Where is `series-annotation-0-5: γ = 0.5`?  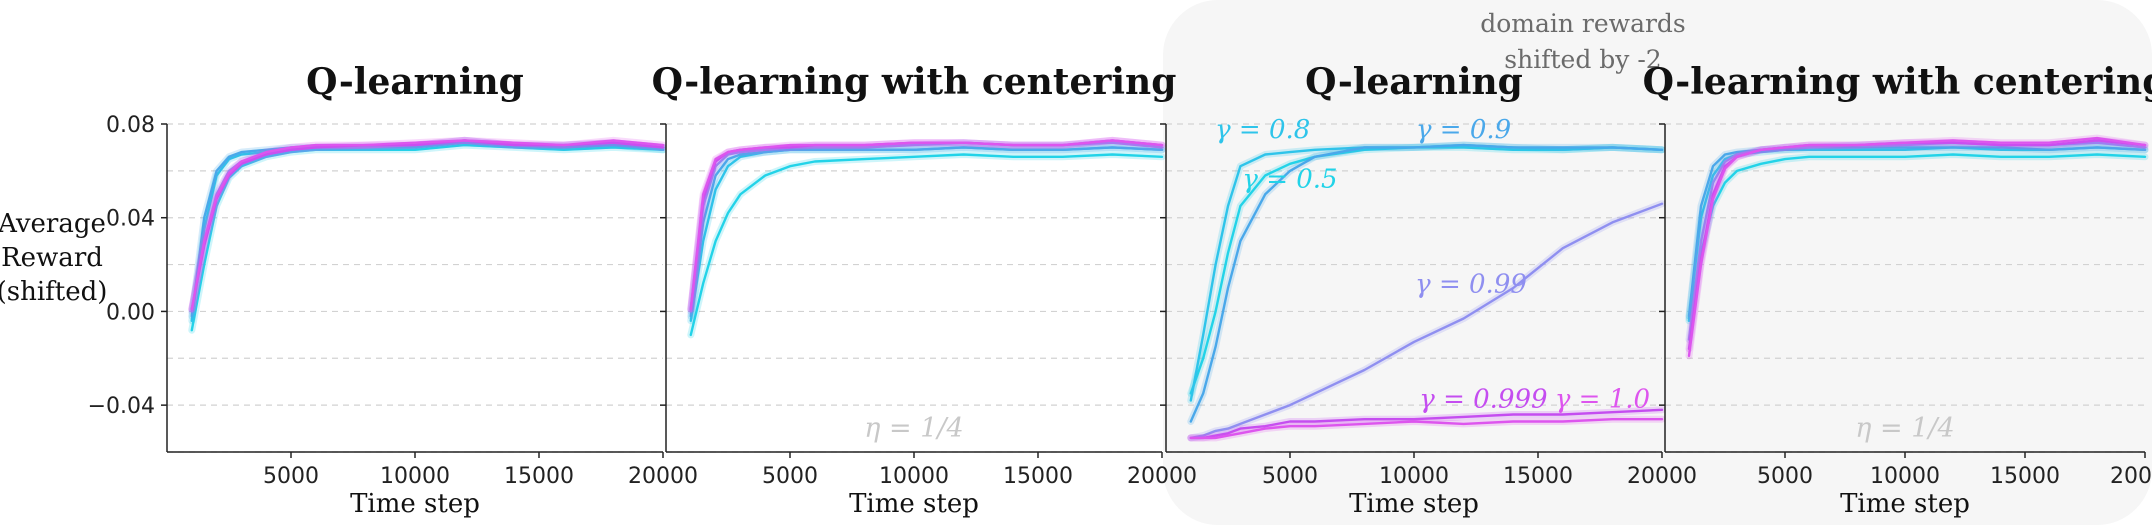
series-annotation-0-5: γ = 0.5 is located at coordinates (1289, 179).